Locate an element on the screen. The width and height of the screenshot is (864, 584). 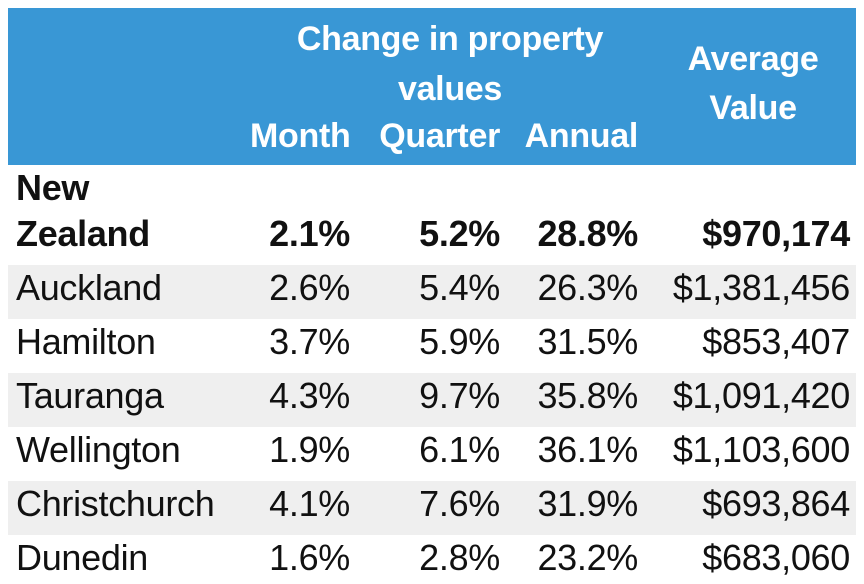
region-label: Dunedin is located at coordinates (82, 557).